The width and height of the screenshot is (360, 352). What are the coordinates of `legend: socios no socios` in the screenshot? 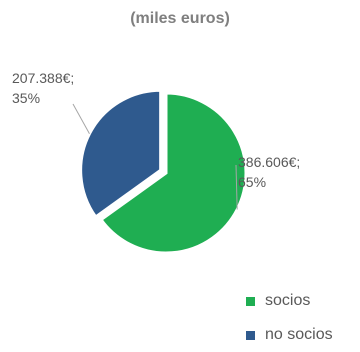 It's located at (289, 318).